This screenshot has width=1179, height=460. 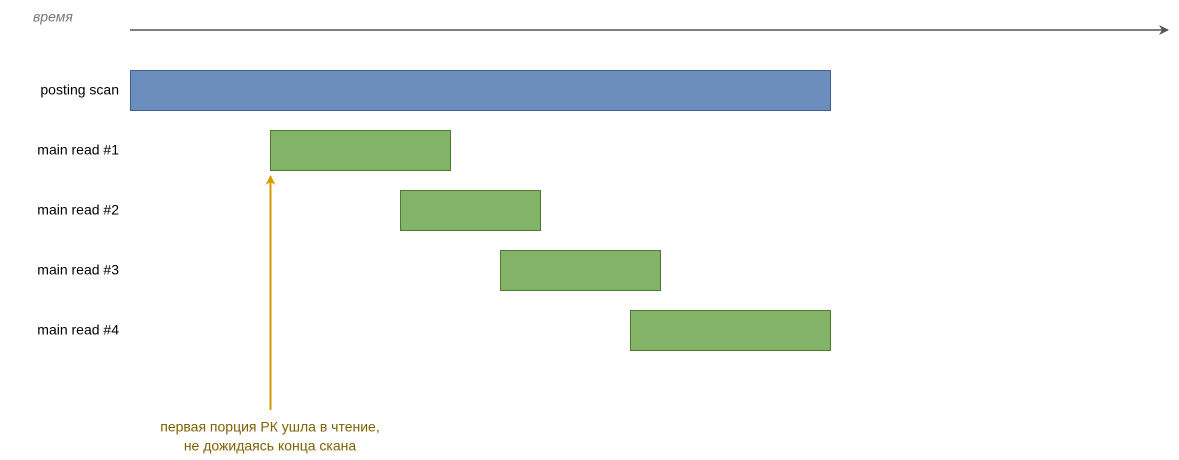 What do you see at coordinates (78, 210) in the screenshot?
I see `row-label: main read #2` at bounding box center [78, 210].